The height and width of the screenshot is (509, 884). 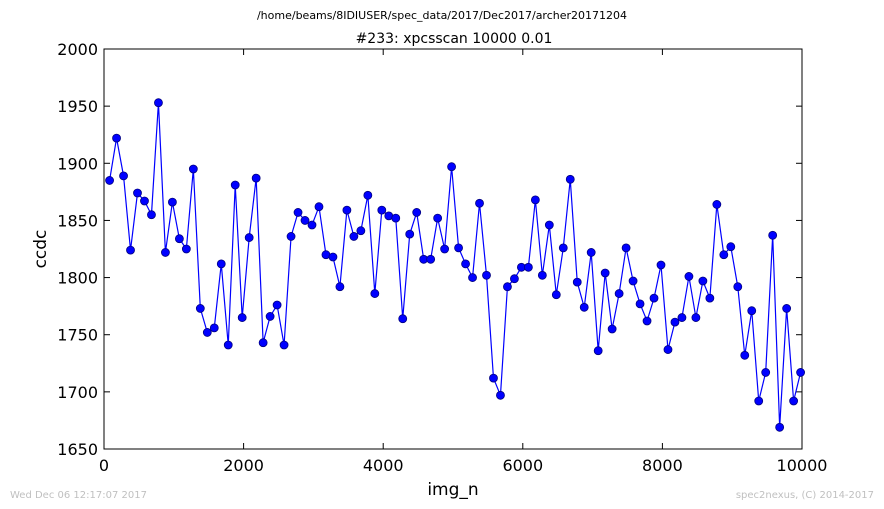 I want to click on y-tick-label: 1950, so click(x=77, y=106).